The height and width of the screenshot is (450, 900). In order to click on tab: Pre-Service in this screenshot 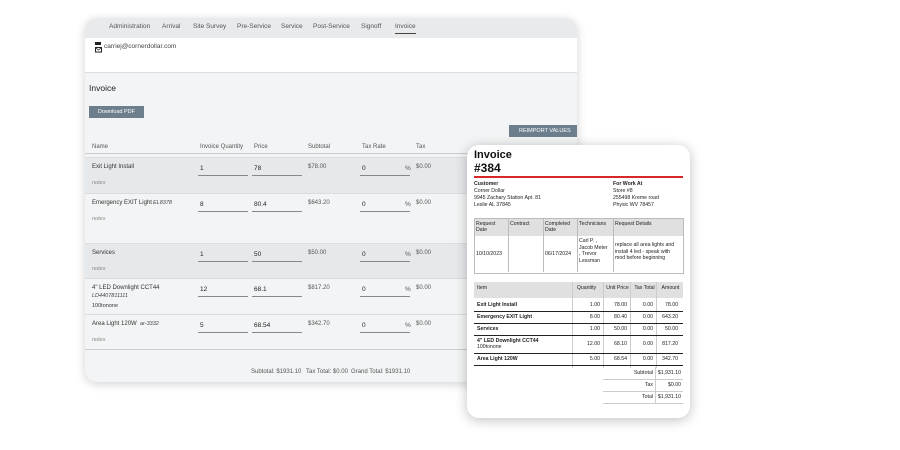, I will do `click(254, 26)`.